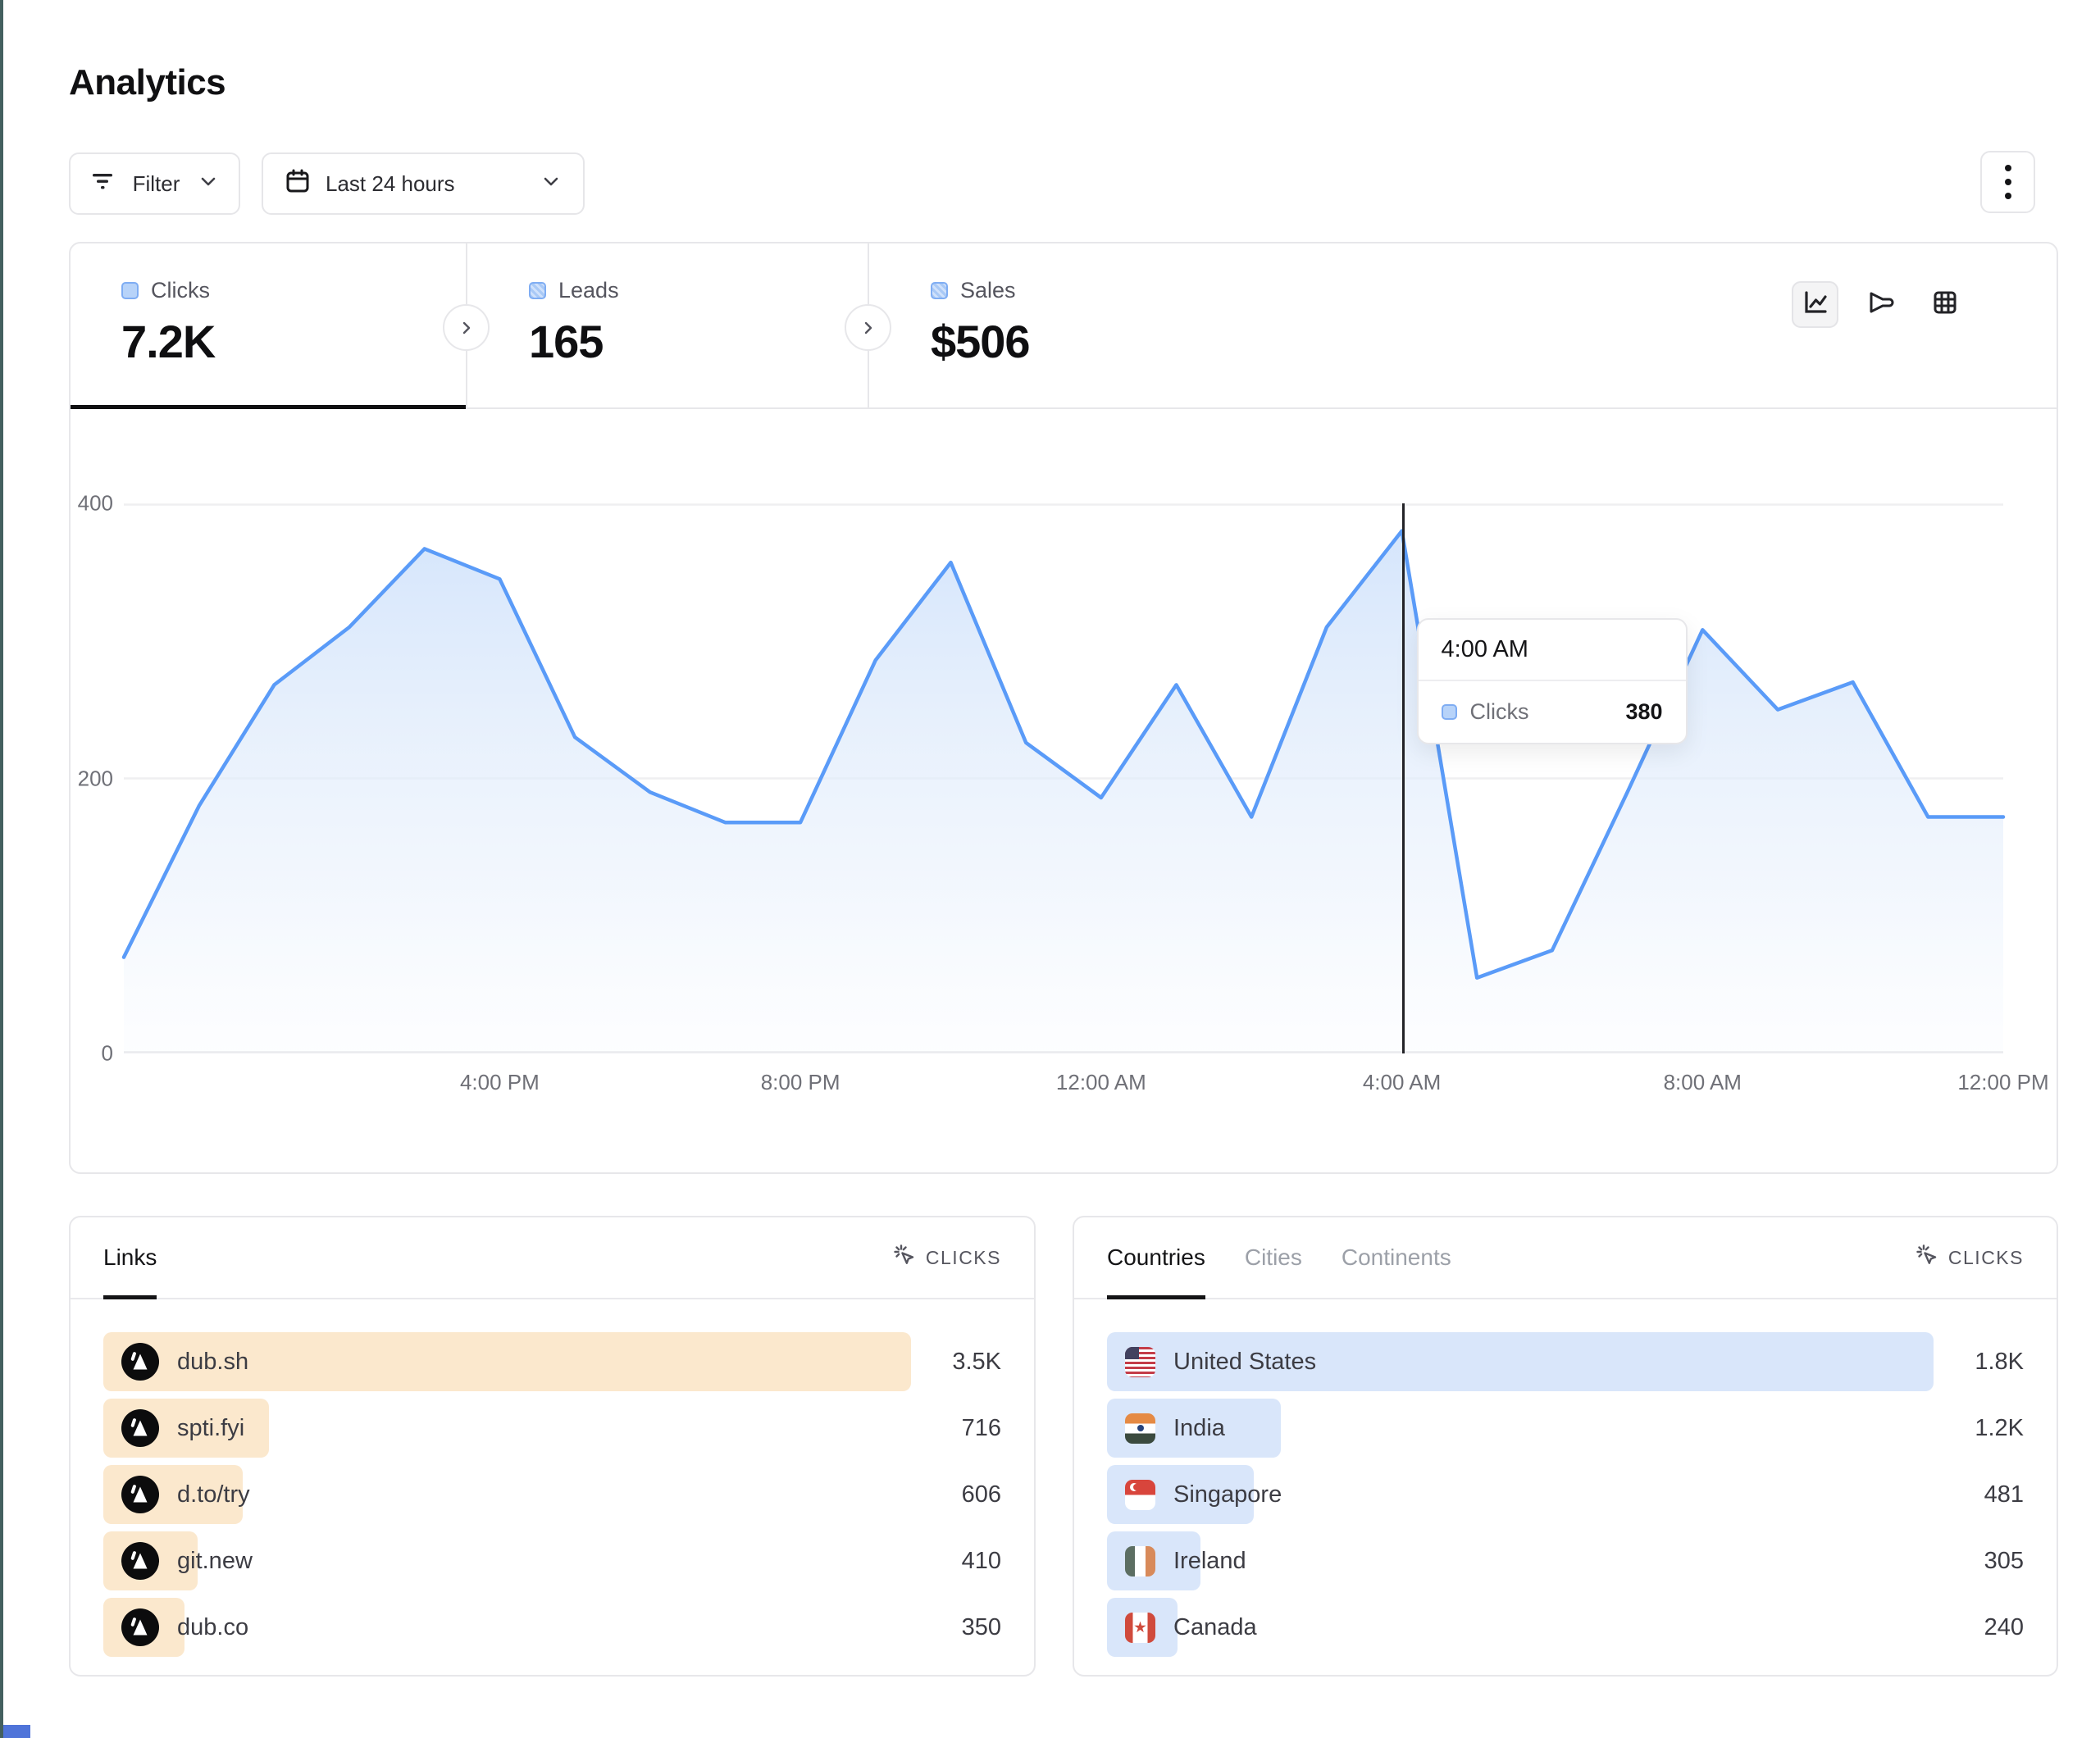 This screenshot has height=1738, width=2100. I want to click on flag-india-icon, so click(1140, 1428).